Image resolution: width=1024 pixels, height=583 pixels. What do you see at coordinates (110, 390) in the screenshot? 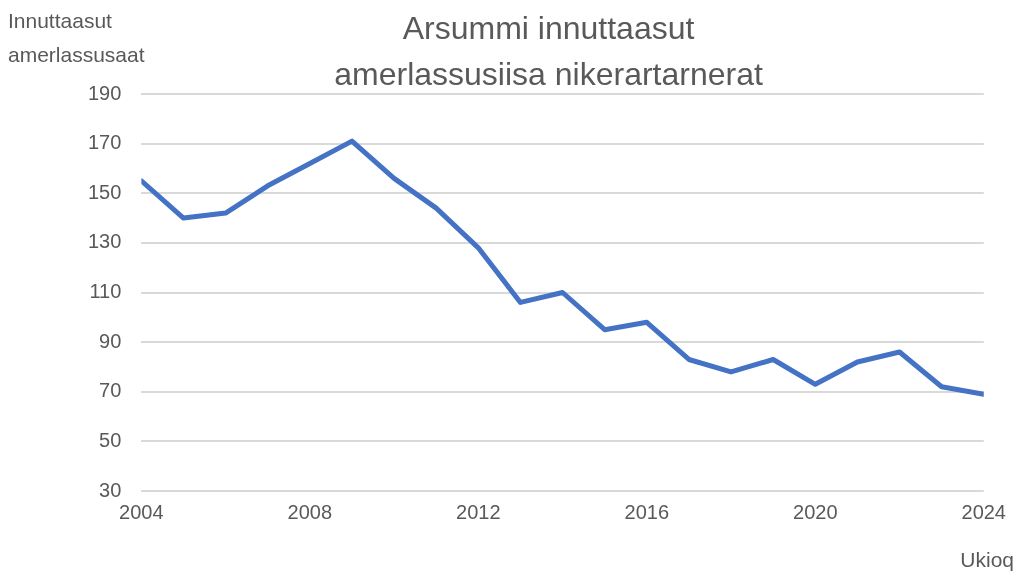
I see `y-tick-label: 70` at bounding box center [110, 390].